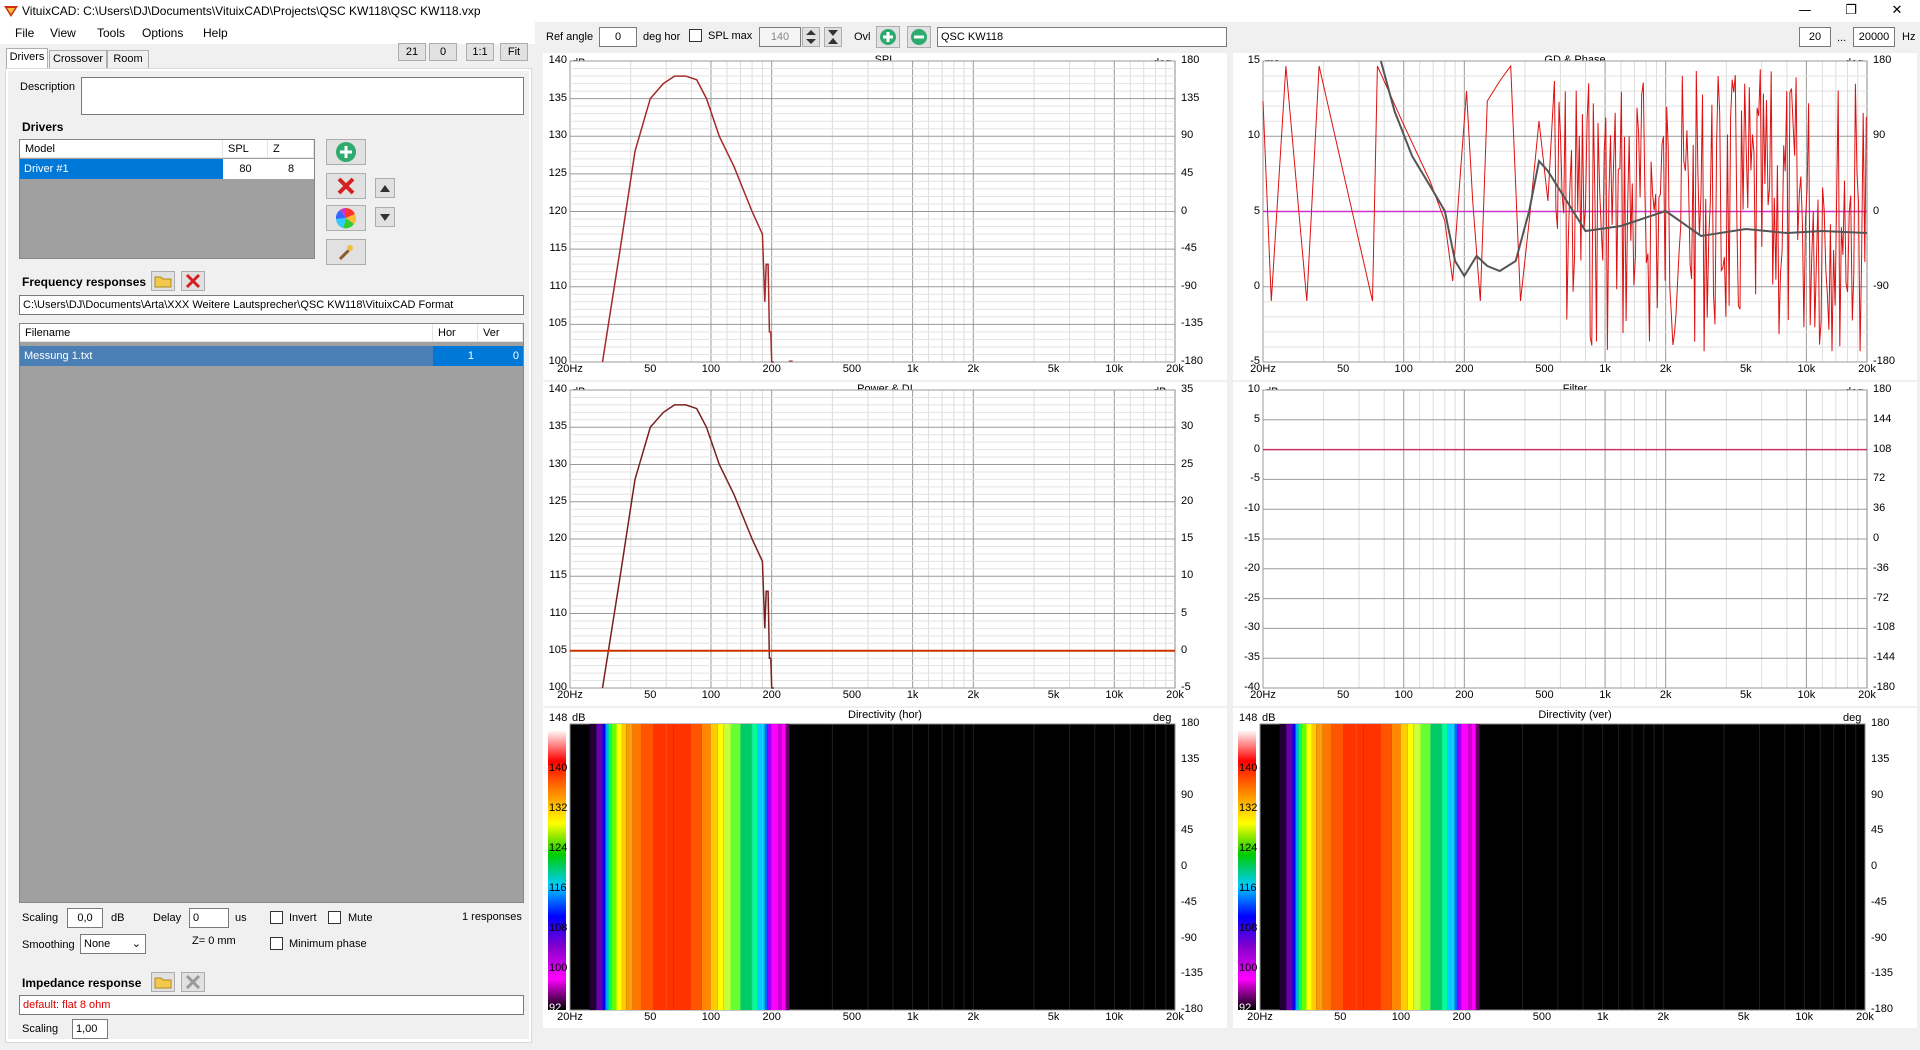  Describe the element at coordinates (1815, 37) in the screenshot. I see `freq-min-input: 20` at that location.